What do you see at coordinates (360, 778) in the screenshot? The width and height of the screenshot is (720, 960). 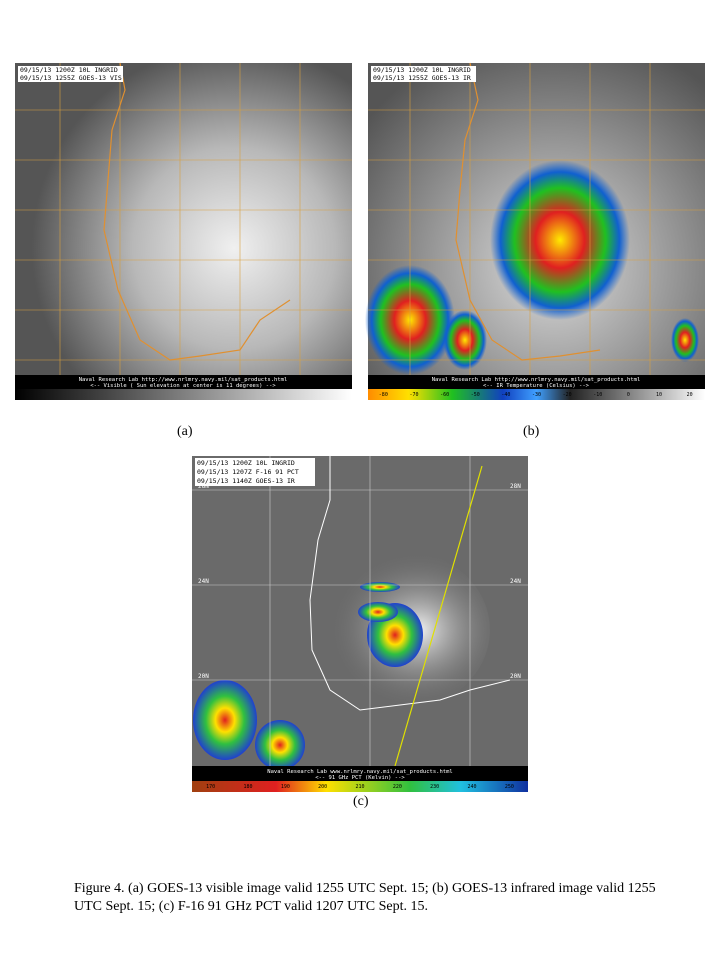 I see `footer-line: <-- 91 GHz PCT (Kelvin) -->` at bounding box center [360, 778].